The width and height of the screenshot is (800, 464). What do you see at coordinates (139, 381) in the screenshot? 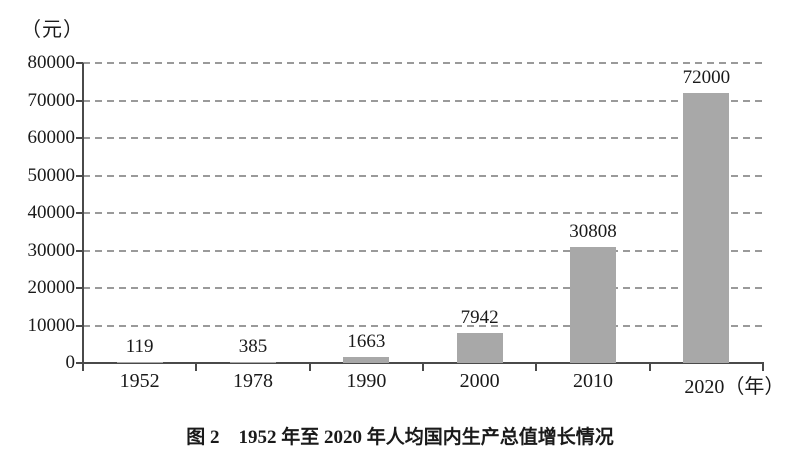
I see `x-tick-label: 1952` at bounding box center [139, 381].